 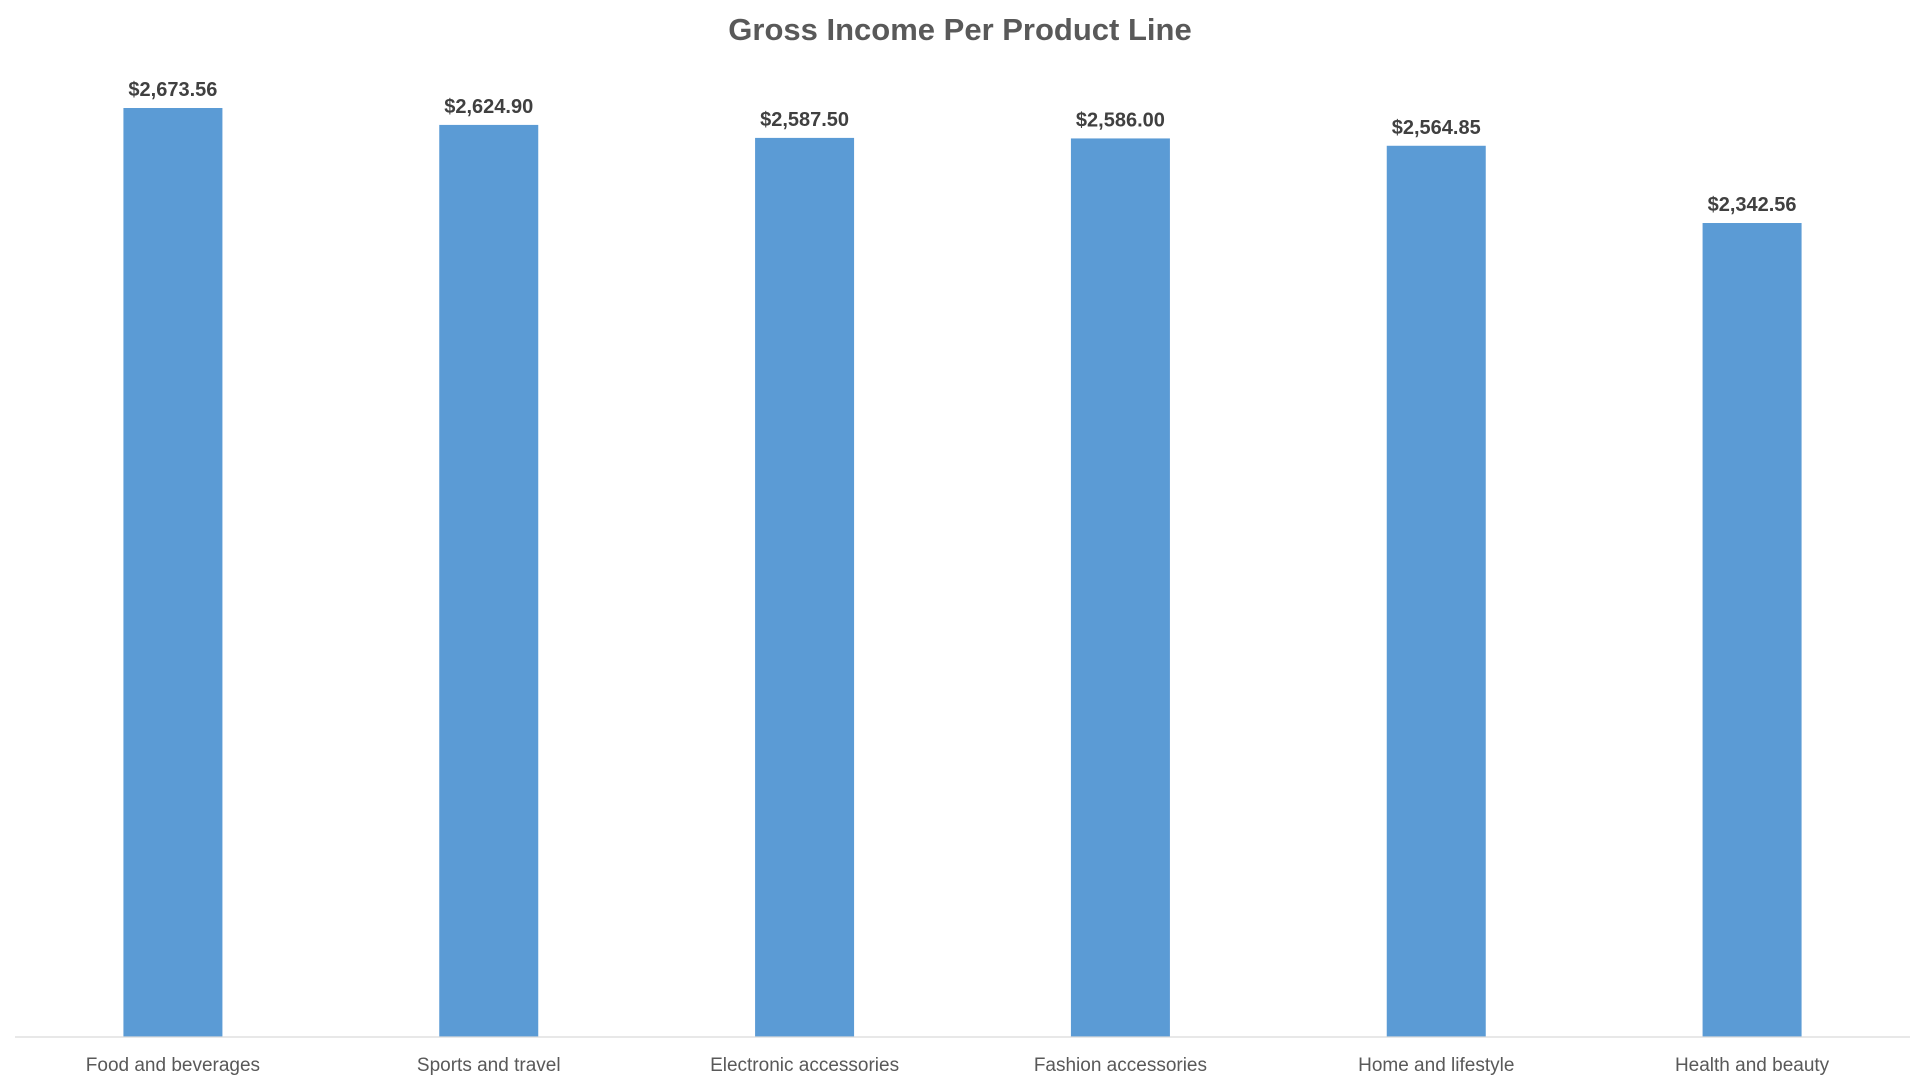 I want to click on data-label: $2,624.90, so click(x=488, y=107).